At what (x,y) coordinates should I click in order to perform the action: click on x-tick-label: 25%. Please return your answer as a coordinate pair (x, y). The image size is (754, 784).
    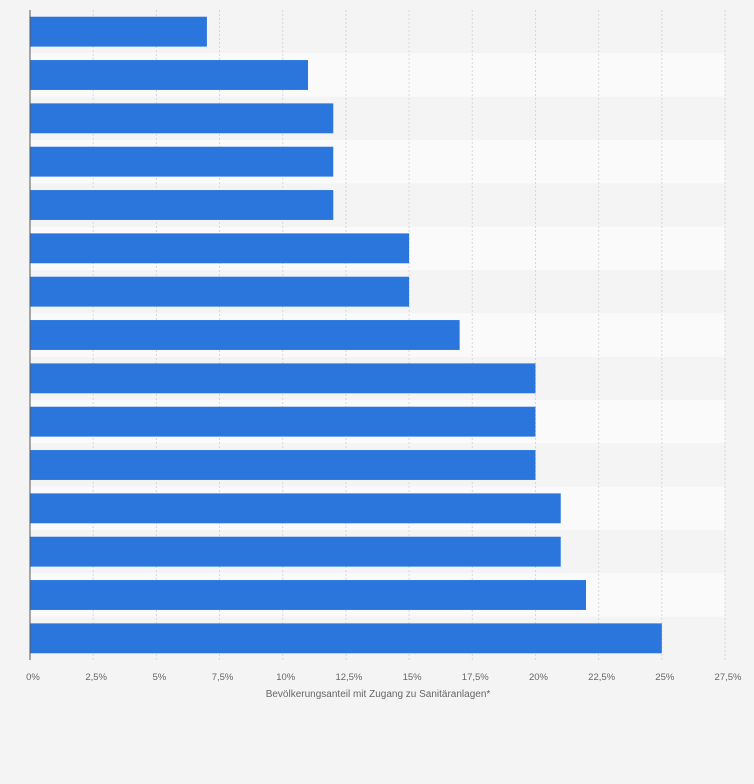
    Looking at the image, I should click on (665, 677).